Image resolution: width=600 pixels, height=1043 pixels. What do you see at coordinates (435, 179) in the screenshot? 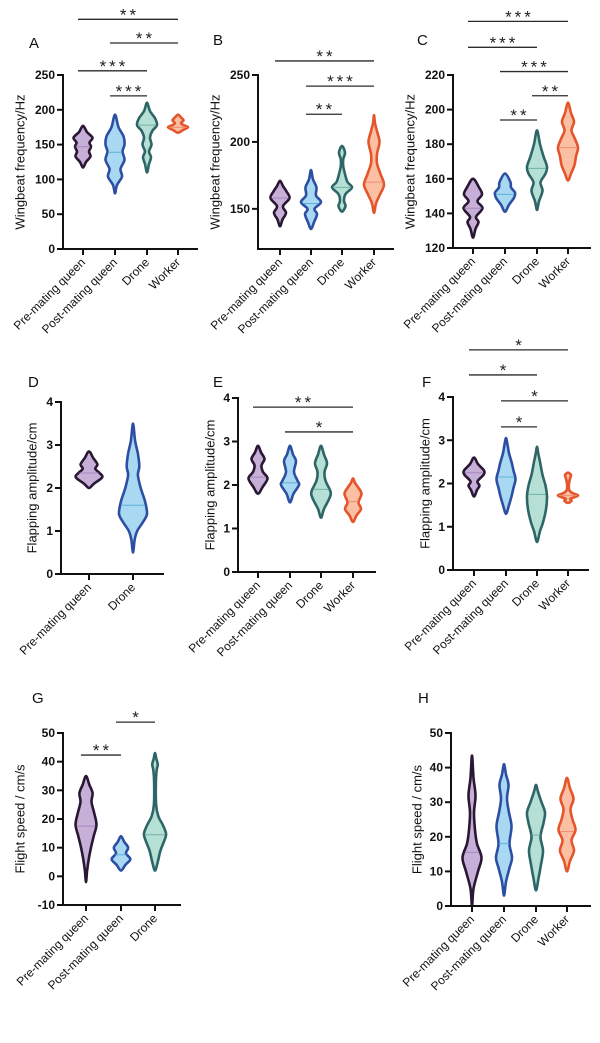
I see `y-tick-label: 160` at bounding box center [435, 179].